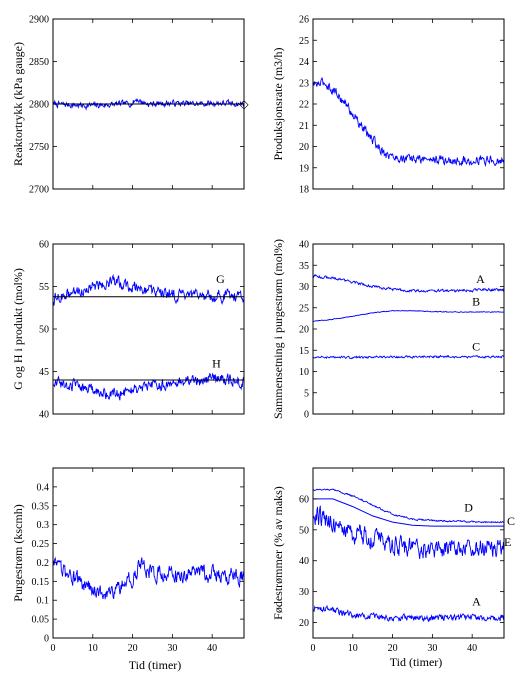 The height and width of the screenshot is (680, 524). I want to click on y-tick-label: 0.15, so click(41, 582).